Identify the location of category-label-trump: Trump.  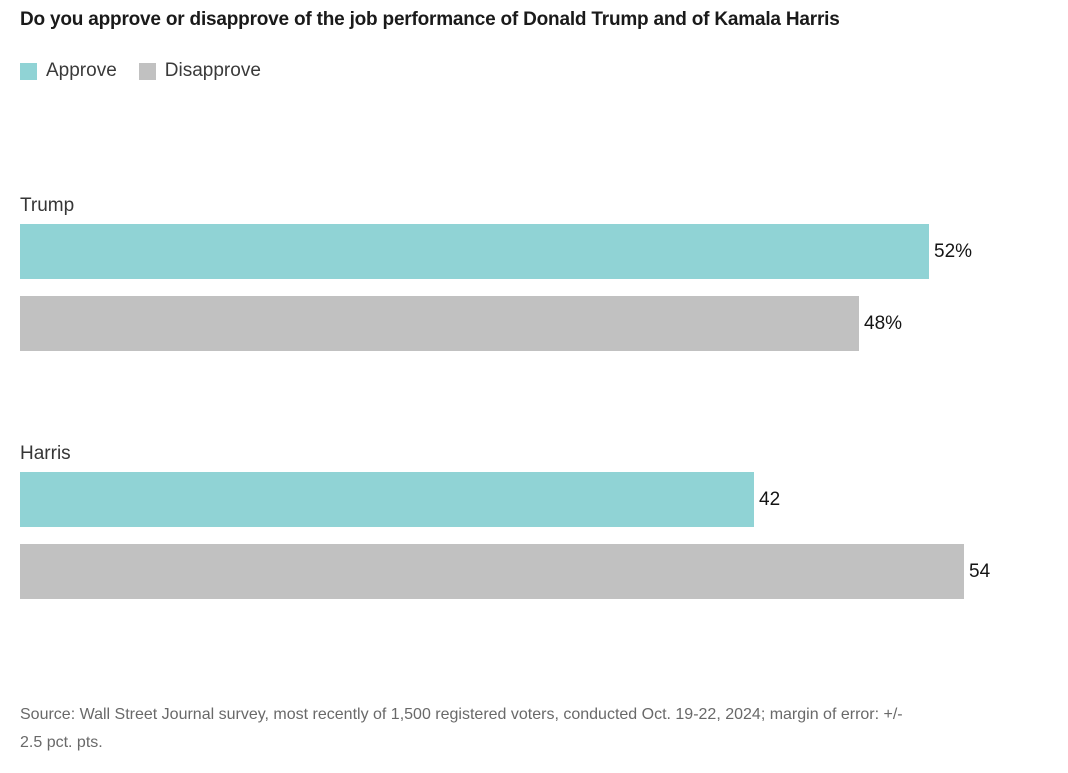
(47, 205).